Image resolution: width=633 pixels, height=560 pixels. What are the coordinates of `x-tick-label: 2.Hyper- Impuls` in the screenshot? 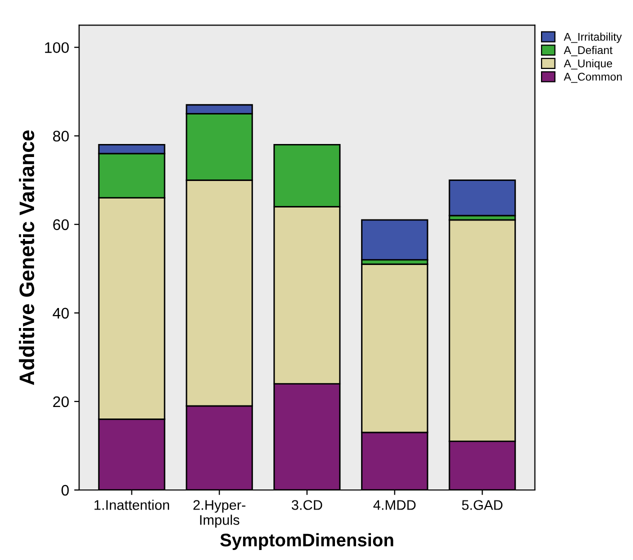 It's located at (219, 514).